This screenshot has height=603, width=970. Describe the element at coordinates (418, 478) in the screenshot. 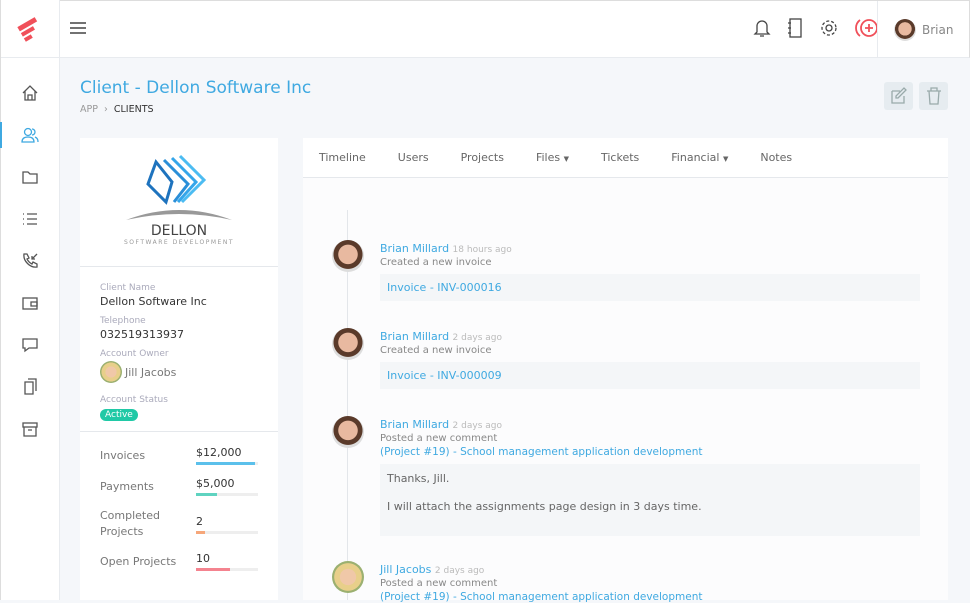

I see `comment-line: Thanks, Jill.` at that location.